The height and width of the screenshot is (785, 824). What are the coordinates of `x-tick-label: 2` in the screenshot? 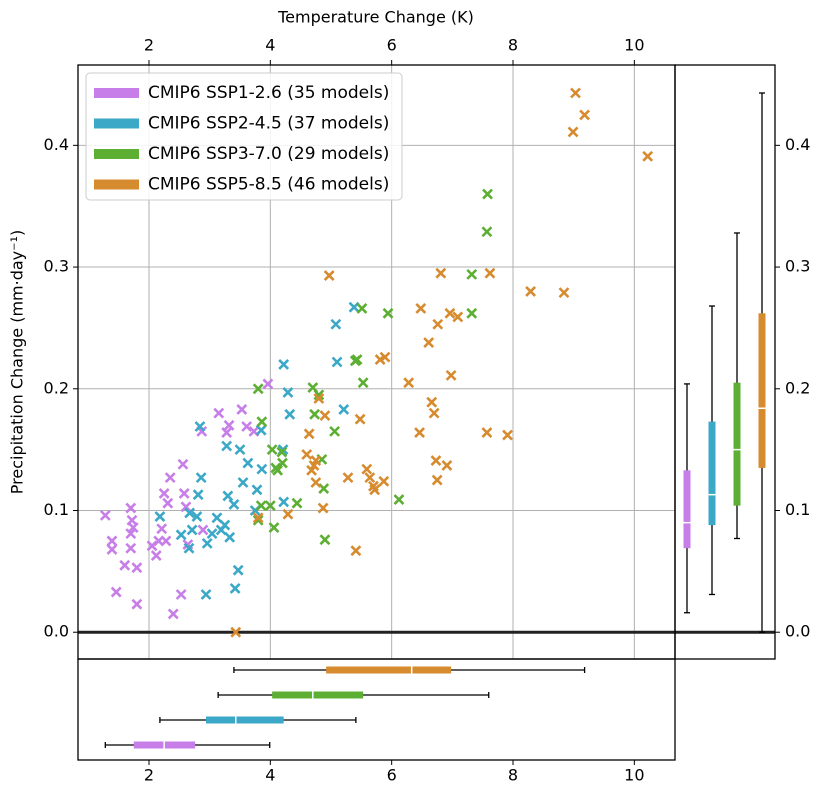 It's located at (149, 45).